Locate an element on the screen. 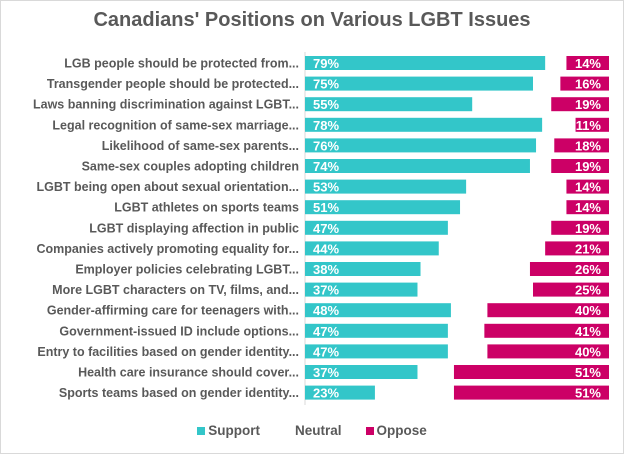 The image size is (624, 454). category-label: LGBT displaying affection in public is located at coordinates (194, 228).